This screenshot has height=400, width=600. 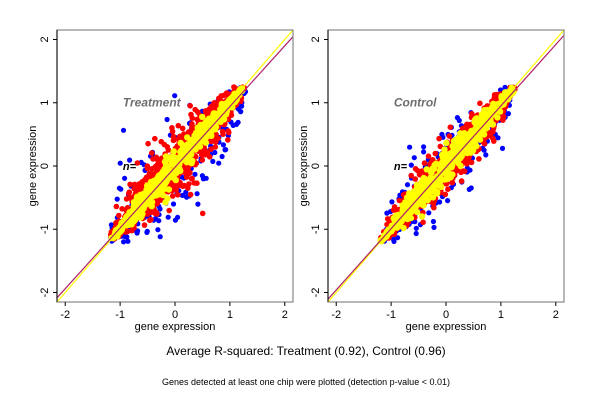 I want to click on control-title: Control, so click(x=415, y=103).